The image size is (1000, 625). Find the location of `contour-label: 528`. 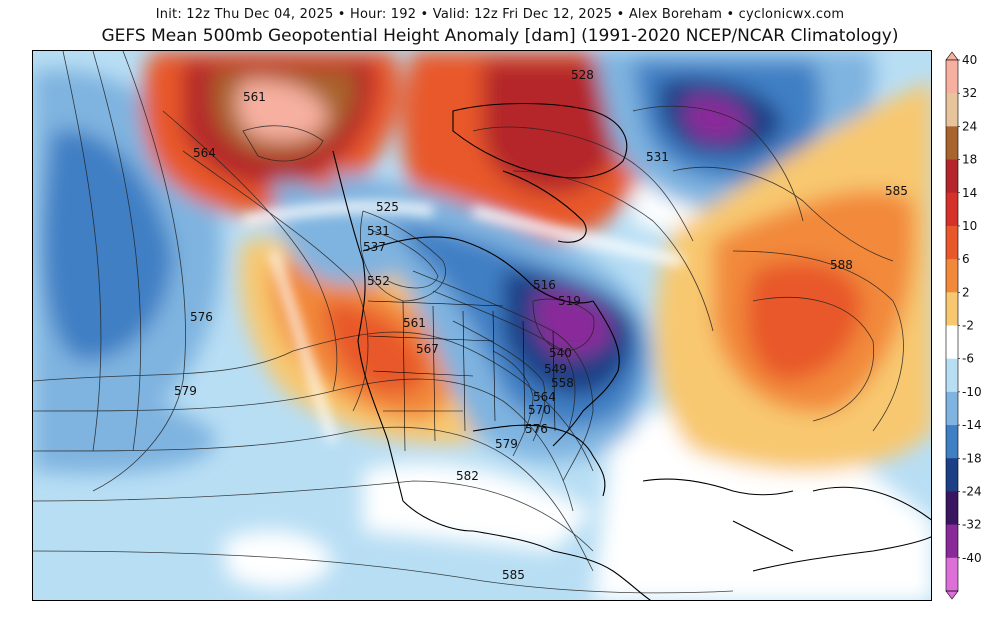

contour-label: 528 is located at coordinates (582, 75).